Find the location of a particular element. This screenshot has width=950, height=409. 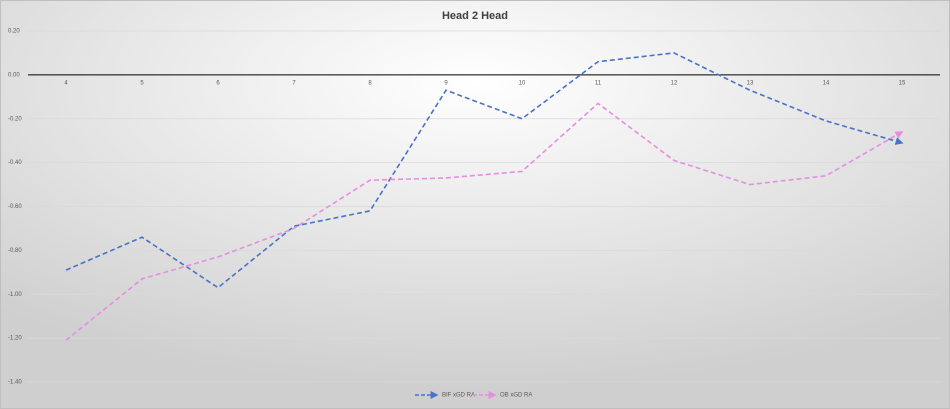

x-tick-label: 5 is located at coordinates (142, 83).